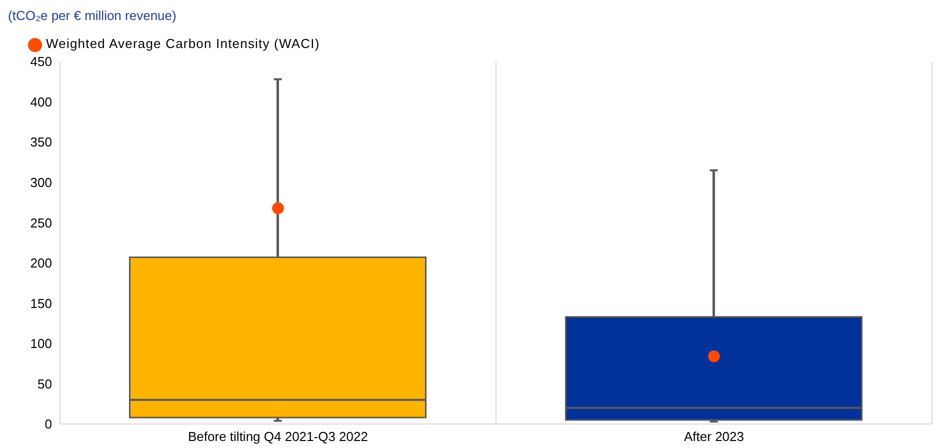 This screenshot has height=448, width=942. I want to click on y-tick-label: 250, so click(41, 222).